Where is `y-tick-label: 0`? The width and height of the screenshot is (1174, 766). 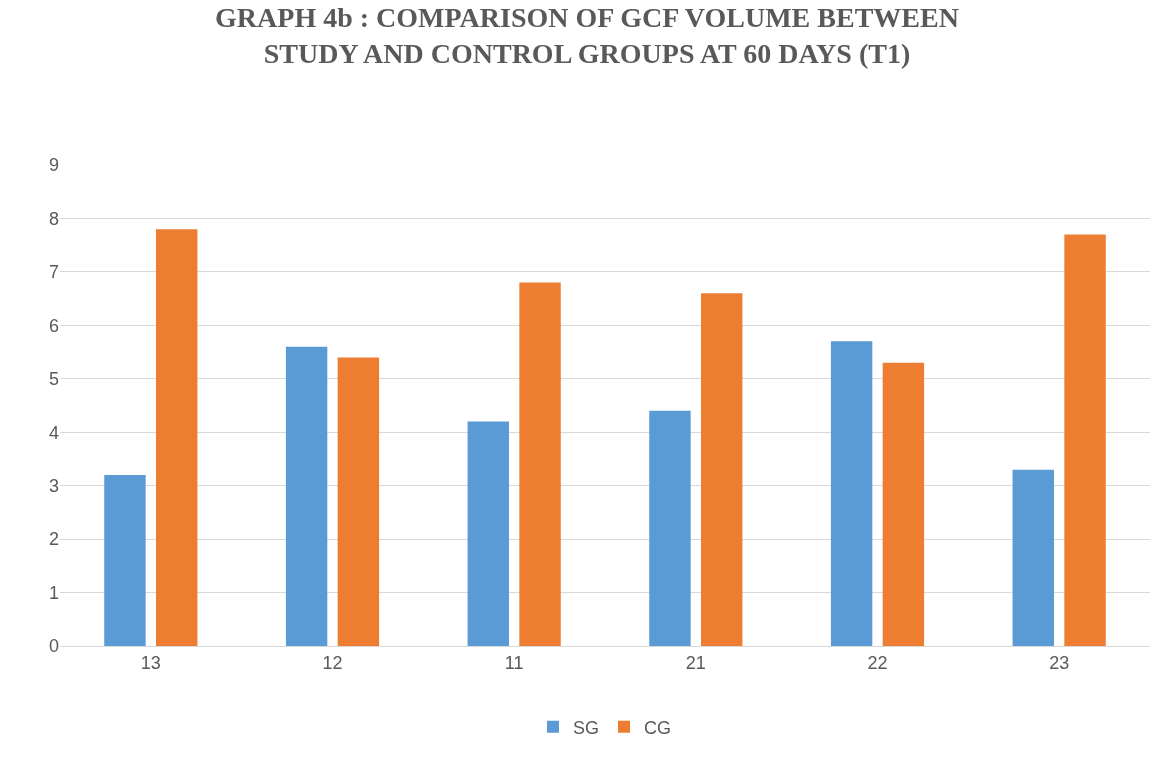 y-tick-label: 0 is located at coordinates (53, 646).